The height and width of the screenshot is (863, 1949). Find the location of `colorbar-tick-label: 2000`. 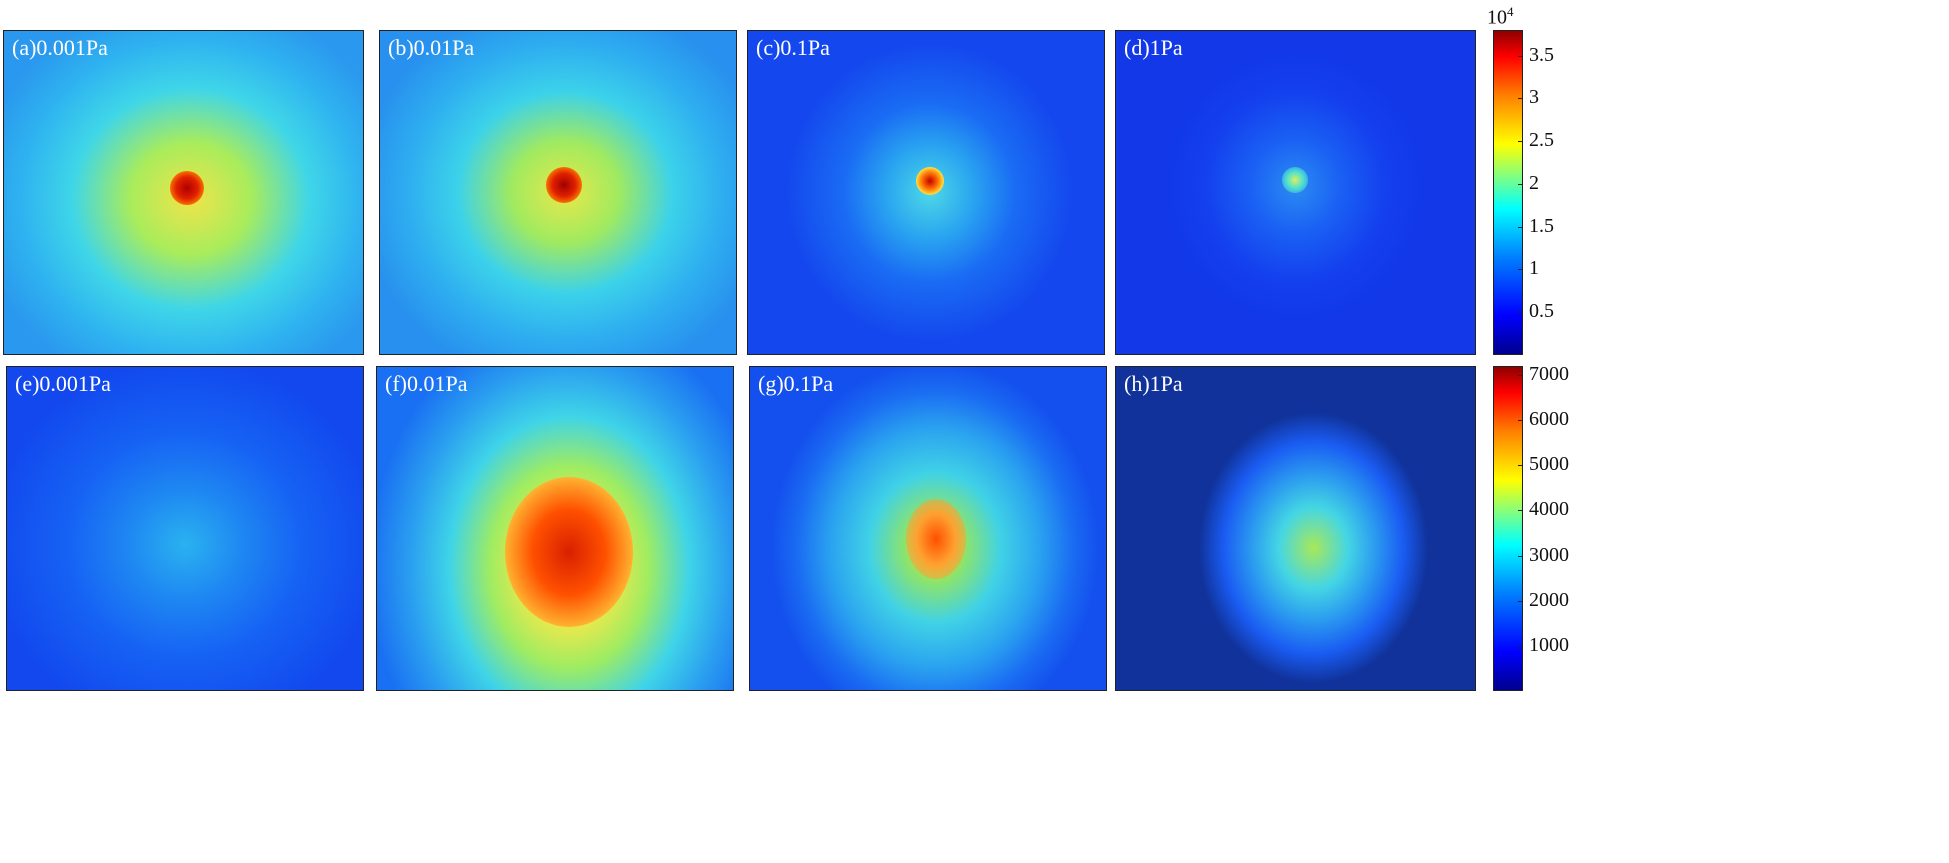

colorbar-tick-label: 2000 is located at coordinates (1549, 599).